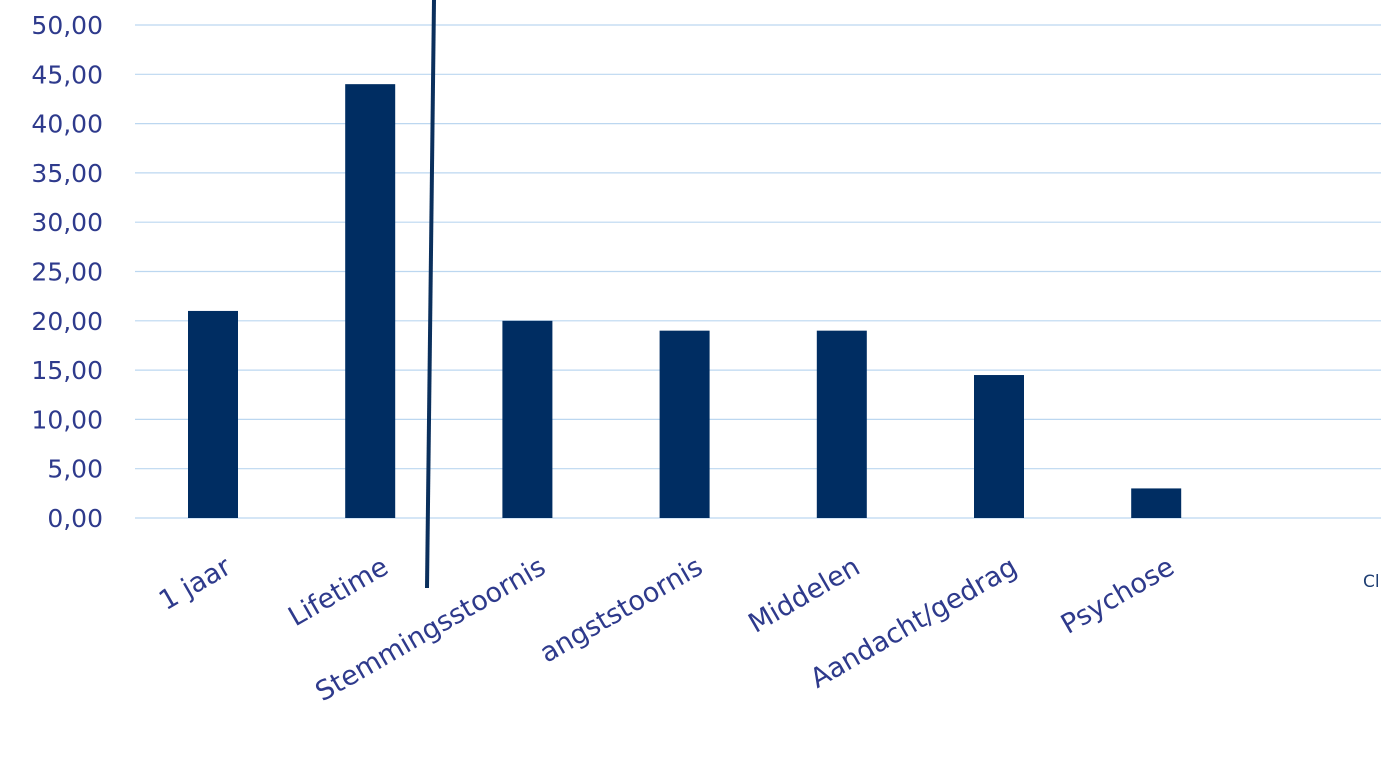 The height and width of the screenshot is (780, 1381). I want to click on x-tick-label: Lifetime, so click(338, 592).